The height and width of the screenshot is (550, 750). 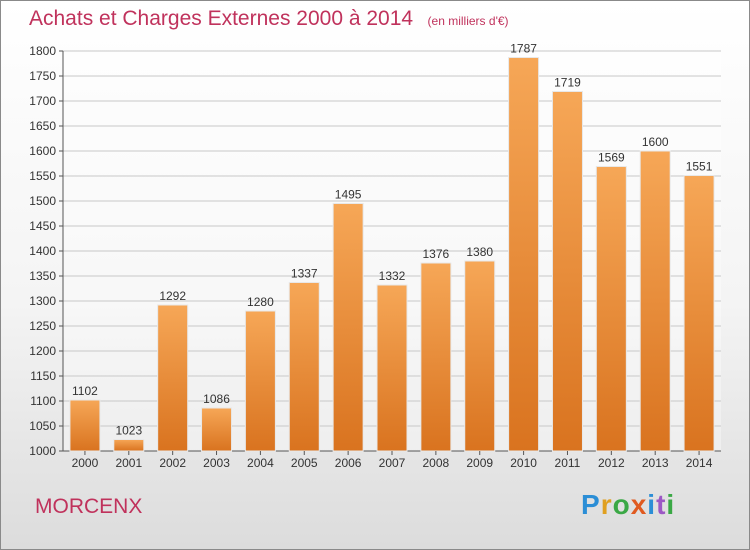 What do you see at coordinates (639, 504) in the screenshot?
I see `logo-letter: x` at bounding box center [639, 504].